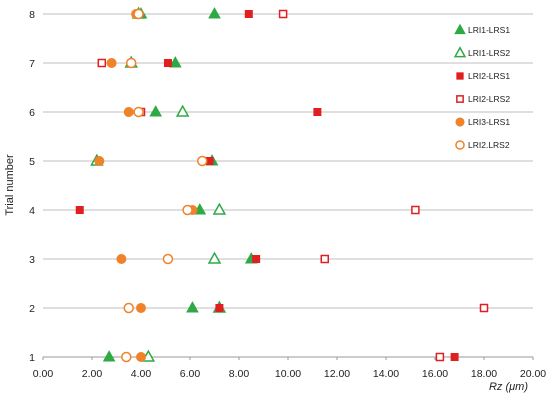 The image size is (550, 400). I want to click on x-tick-label: 16.00, so click(435, 374).